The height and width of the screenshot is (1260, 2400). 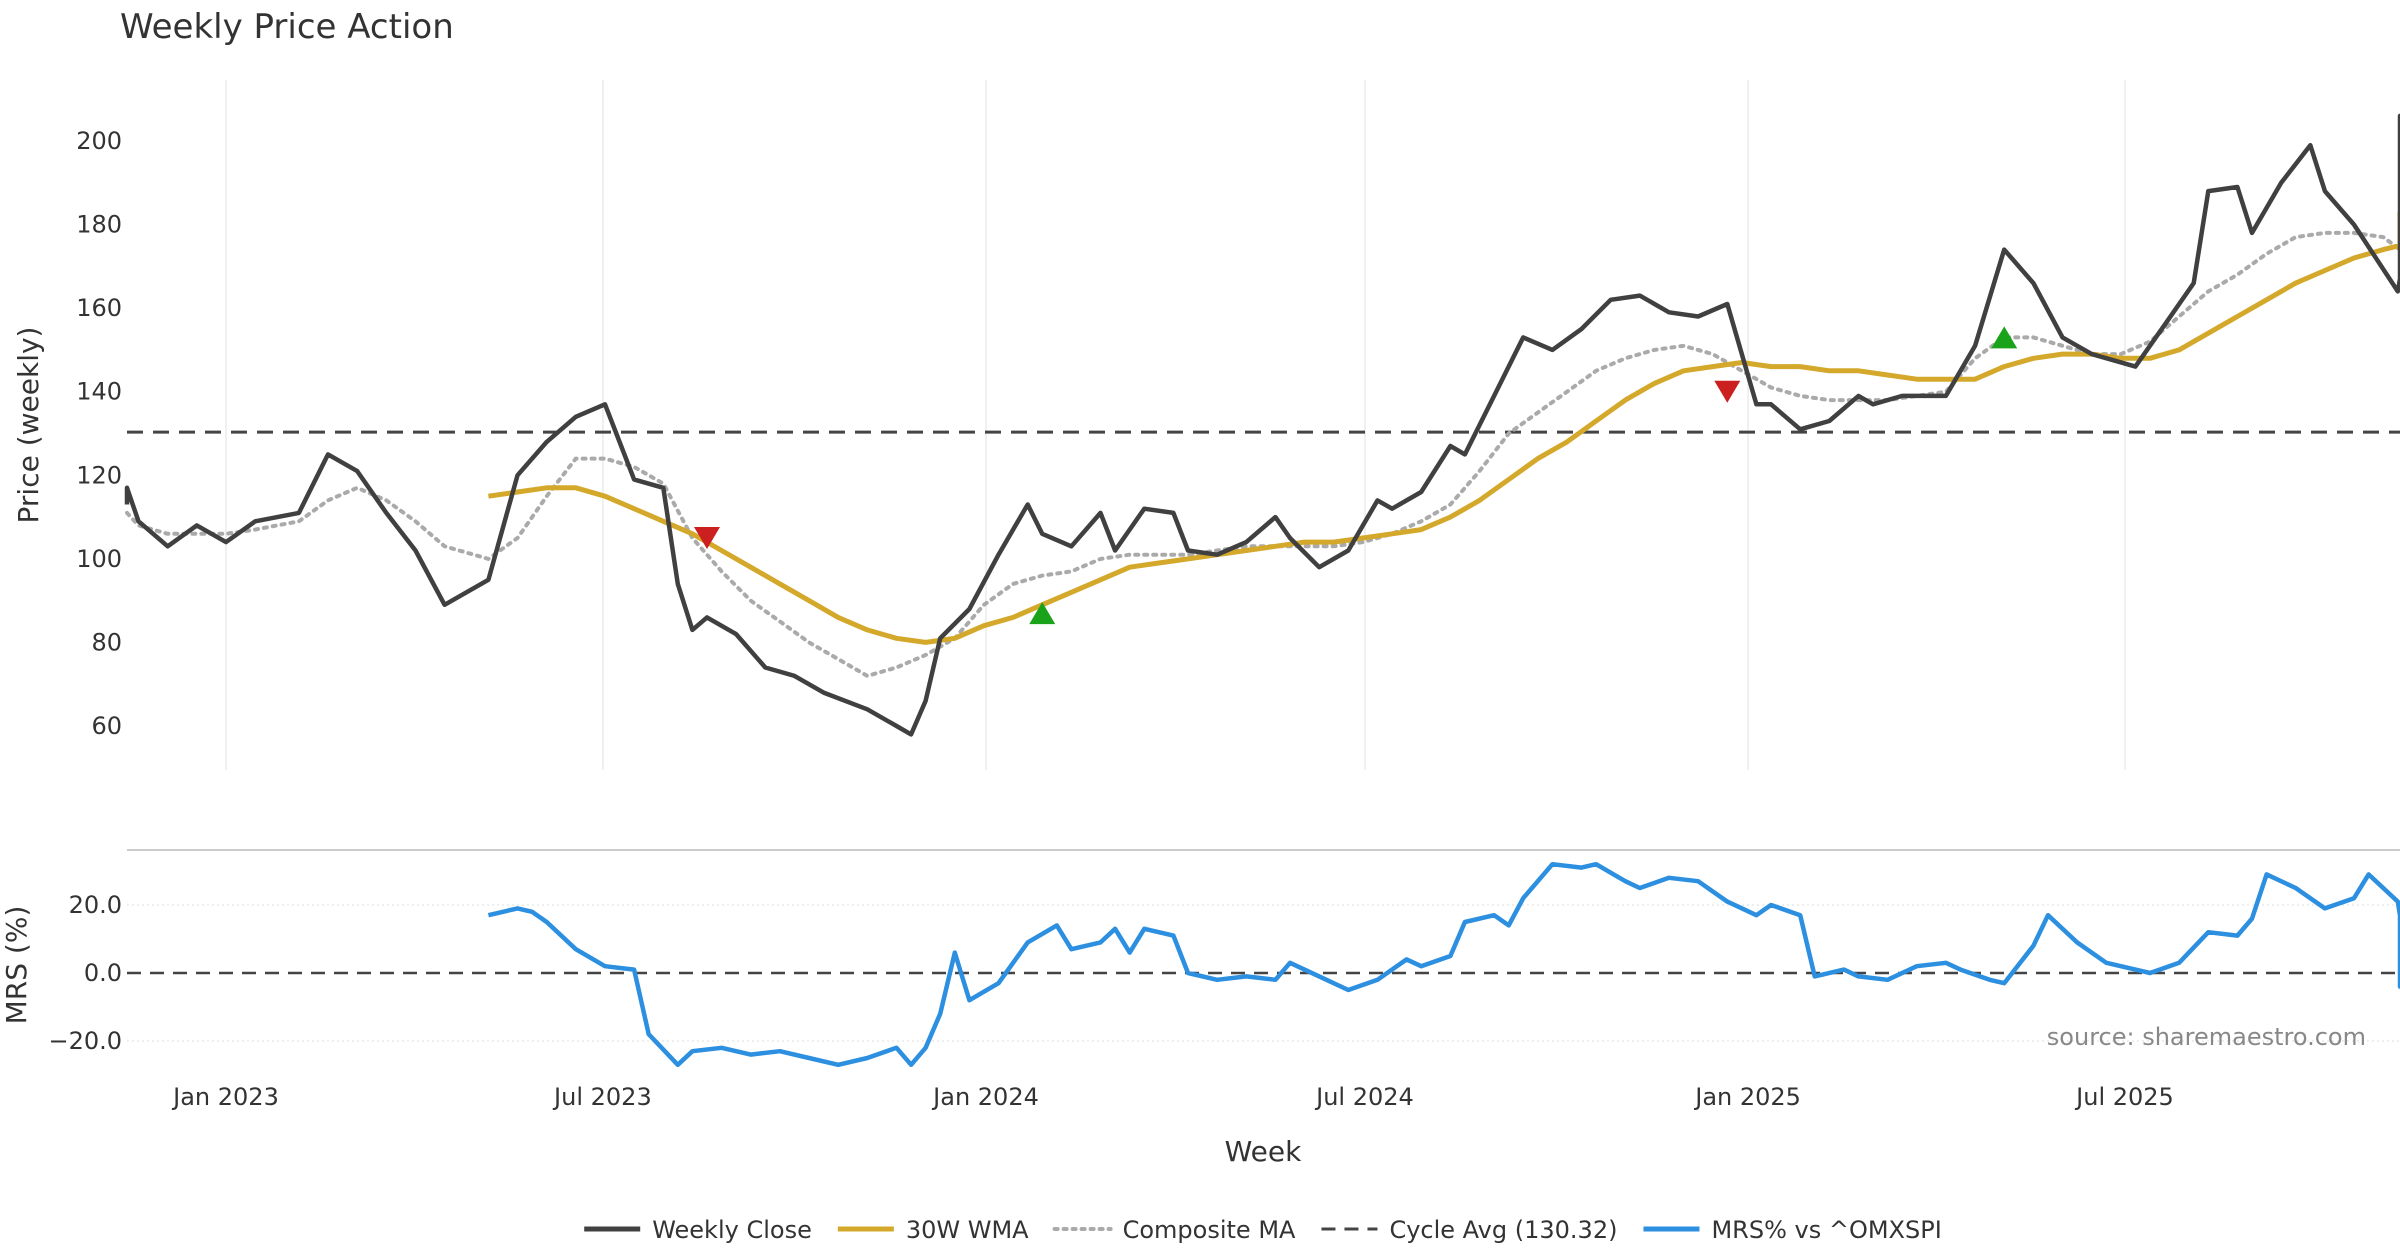 What do you see at coordinates (225, 1097) in the screenshot?
I see `x-tick-0: Jan 2023` at bounding box center [225, 1097].